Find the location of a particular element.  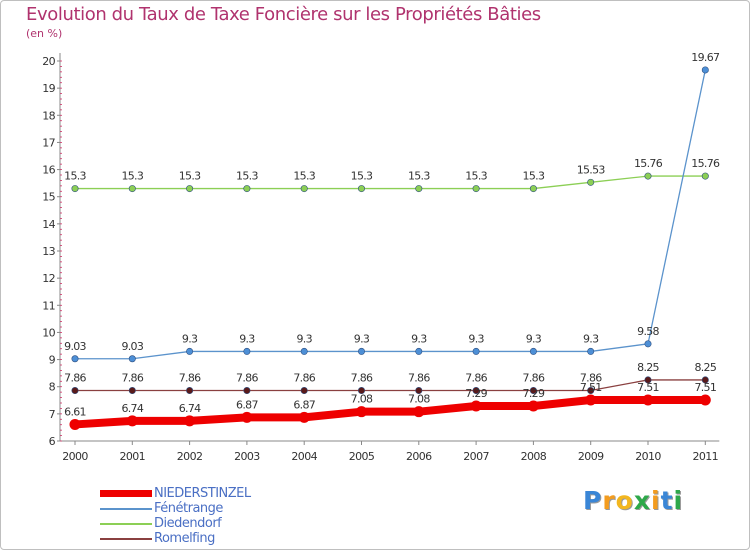

x-tick-label: 2009 is located at coordinates (591, 456).